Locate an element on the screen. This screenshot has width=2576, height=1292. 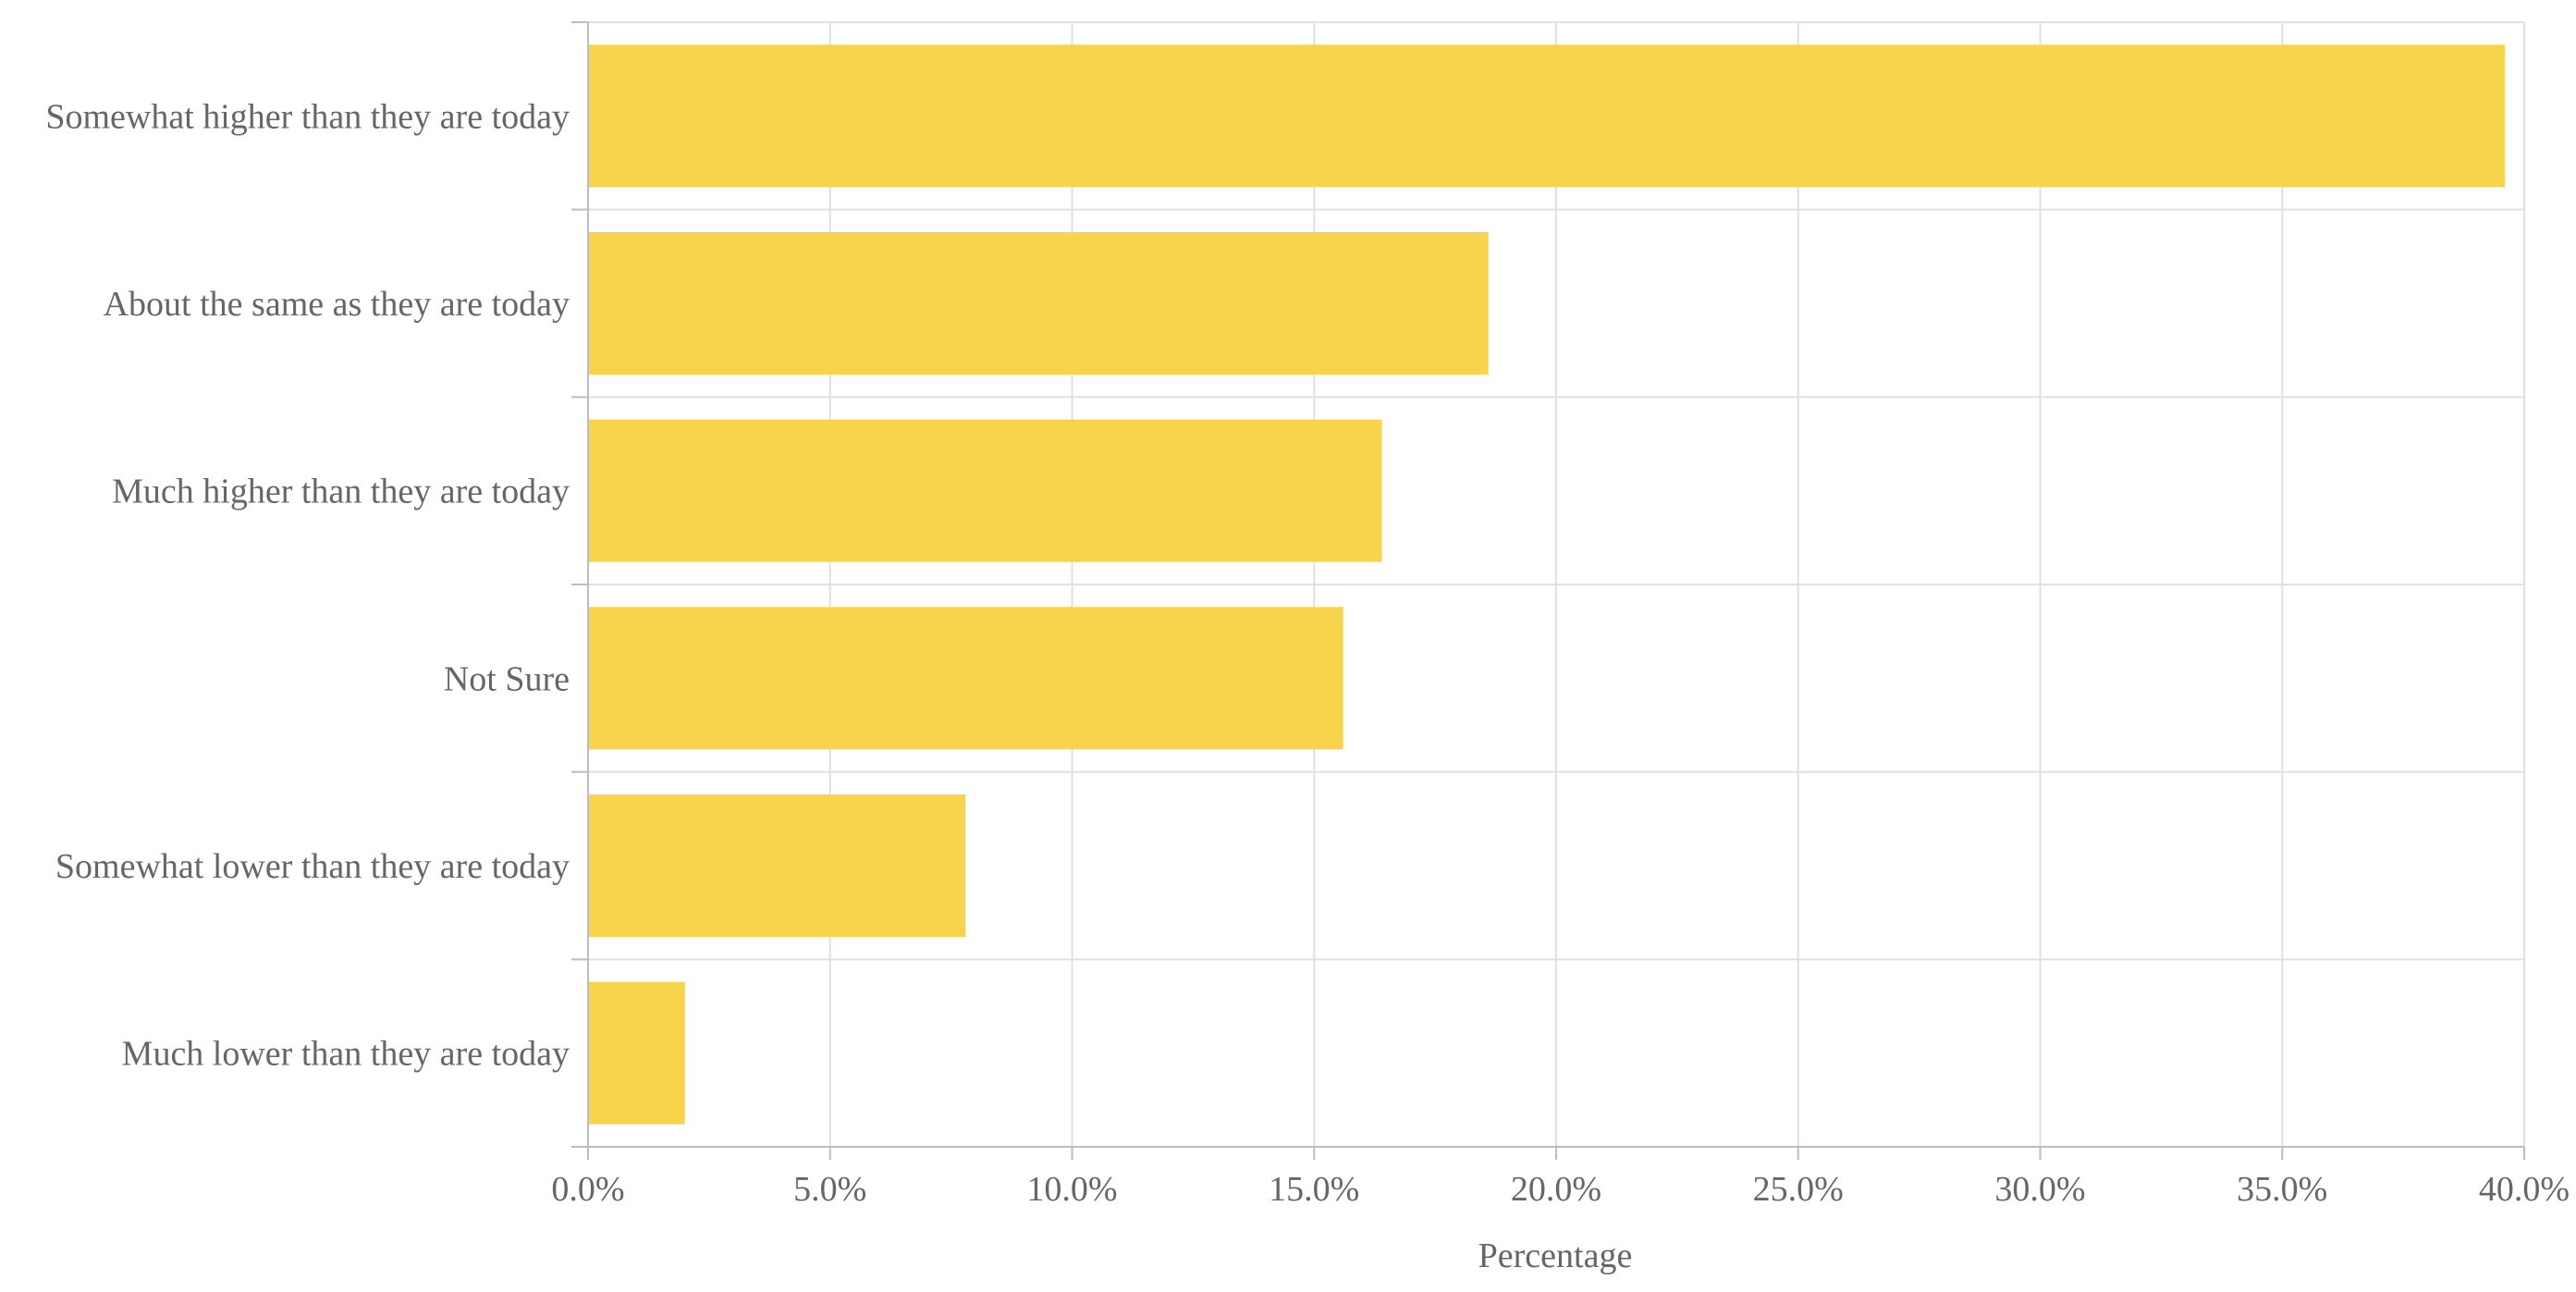
x-tick-label: 5.0% is located at coordinates (829, 1190).